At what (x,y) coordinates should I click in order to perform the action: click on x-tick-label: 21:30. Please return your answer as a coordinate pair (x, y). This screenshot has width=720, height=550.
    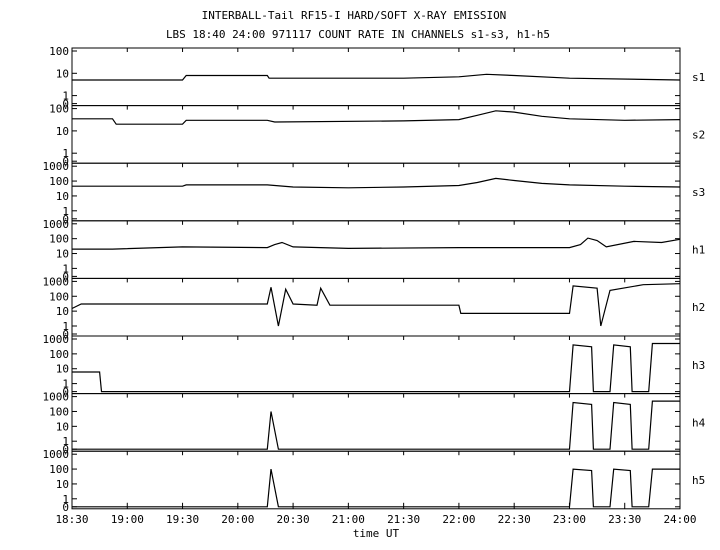
    Looking at the image, I should click on (403, 519).